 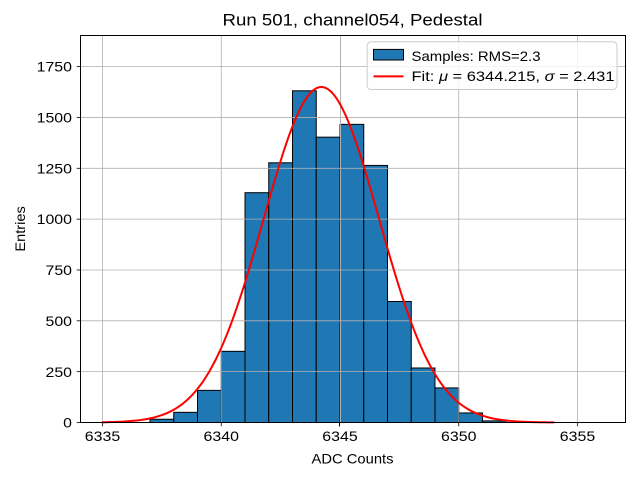 I want to click on svg-text: 6350, so click(x=459, y=436).